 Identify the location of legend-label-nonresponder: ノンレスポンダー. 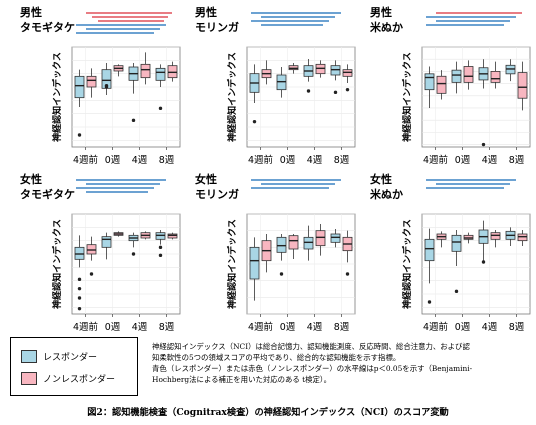
(79, 379).